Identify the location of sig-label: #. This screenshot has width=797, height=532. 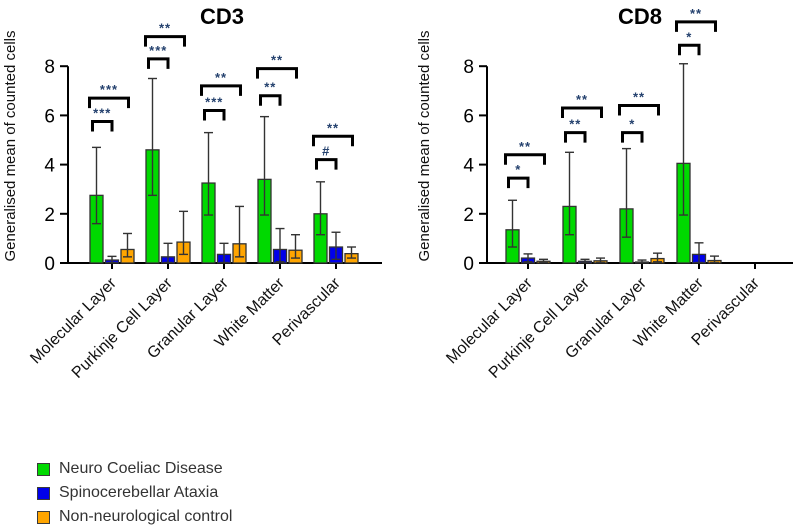
(326, 151).